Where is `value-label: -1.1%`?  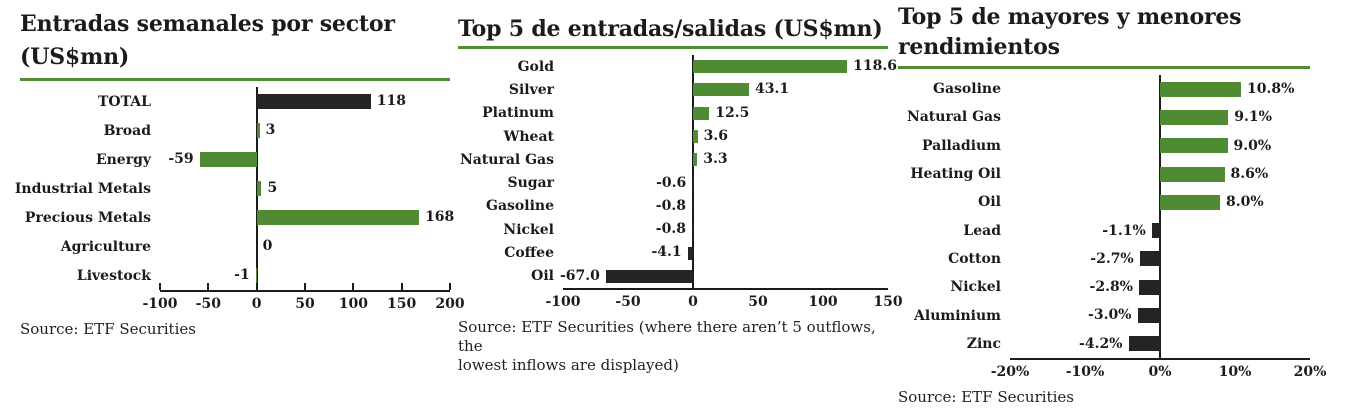 value-label: -1.1% is located at coordinates (1124, 230).